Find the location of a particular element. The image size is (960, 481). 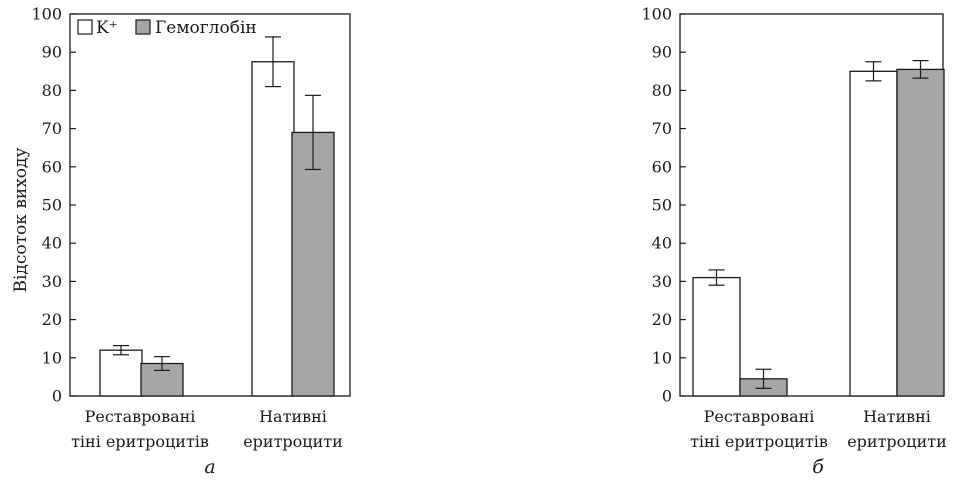

error-bar-b-s1-c0 is located at coordinates (763, 378).